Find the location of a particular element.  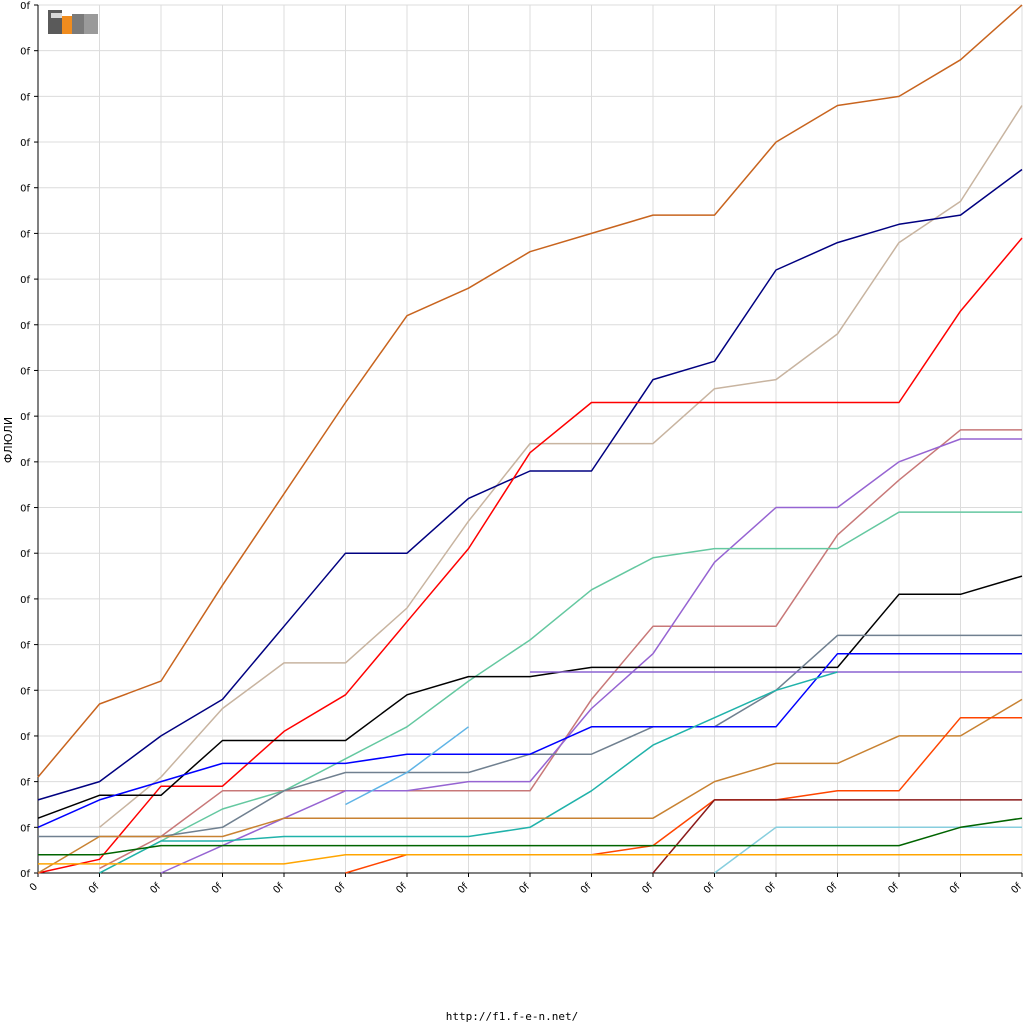

x-tick-labels: 0 0f 0f 0f 0f 0f 0f 0f 0f 0f 0f 0f 0f 0f 0f 0f 0f is located at coordinates (526, 888).